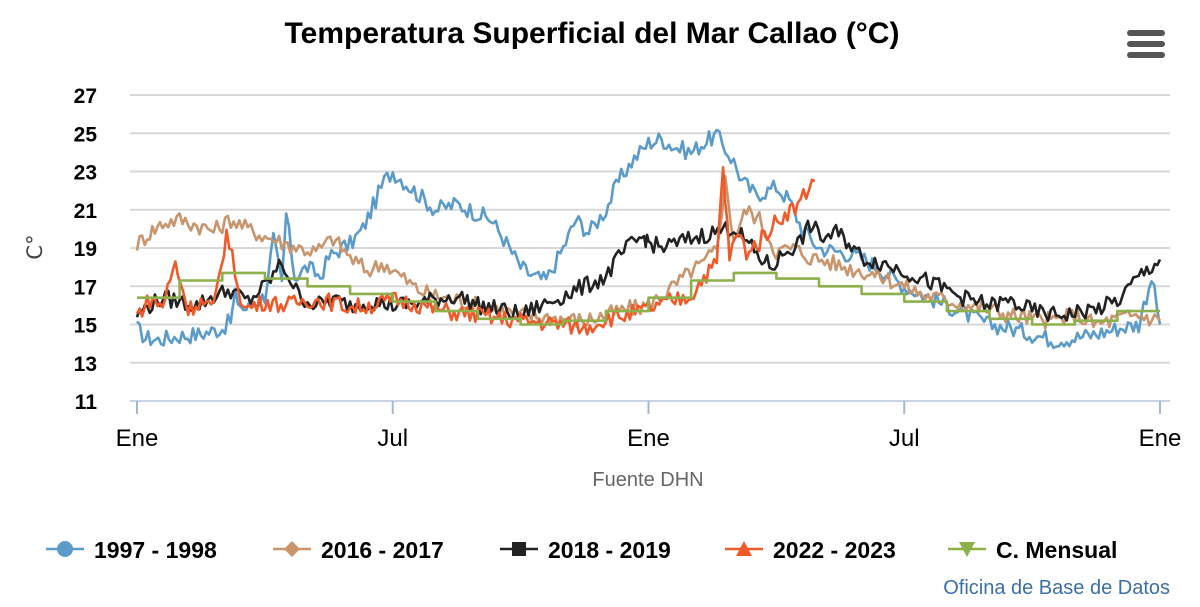 This screenshot has width=1200, height=607. What do you see at coordinates (519, 549) in the screenshot?
I see `legend-marker-square` at bounding box center [519, 549].